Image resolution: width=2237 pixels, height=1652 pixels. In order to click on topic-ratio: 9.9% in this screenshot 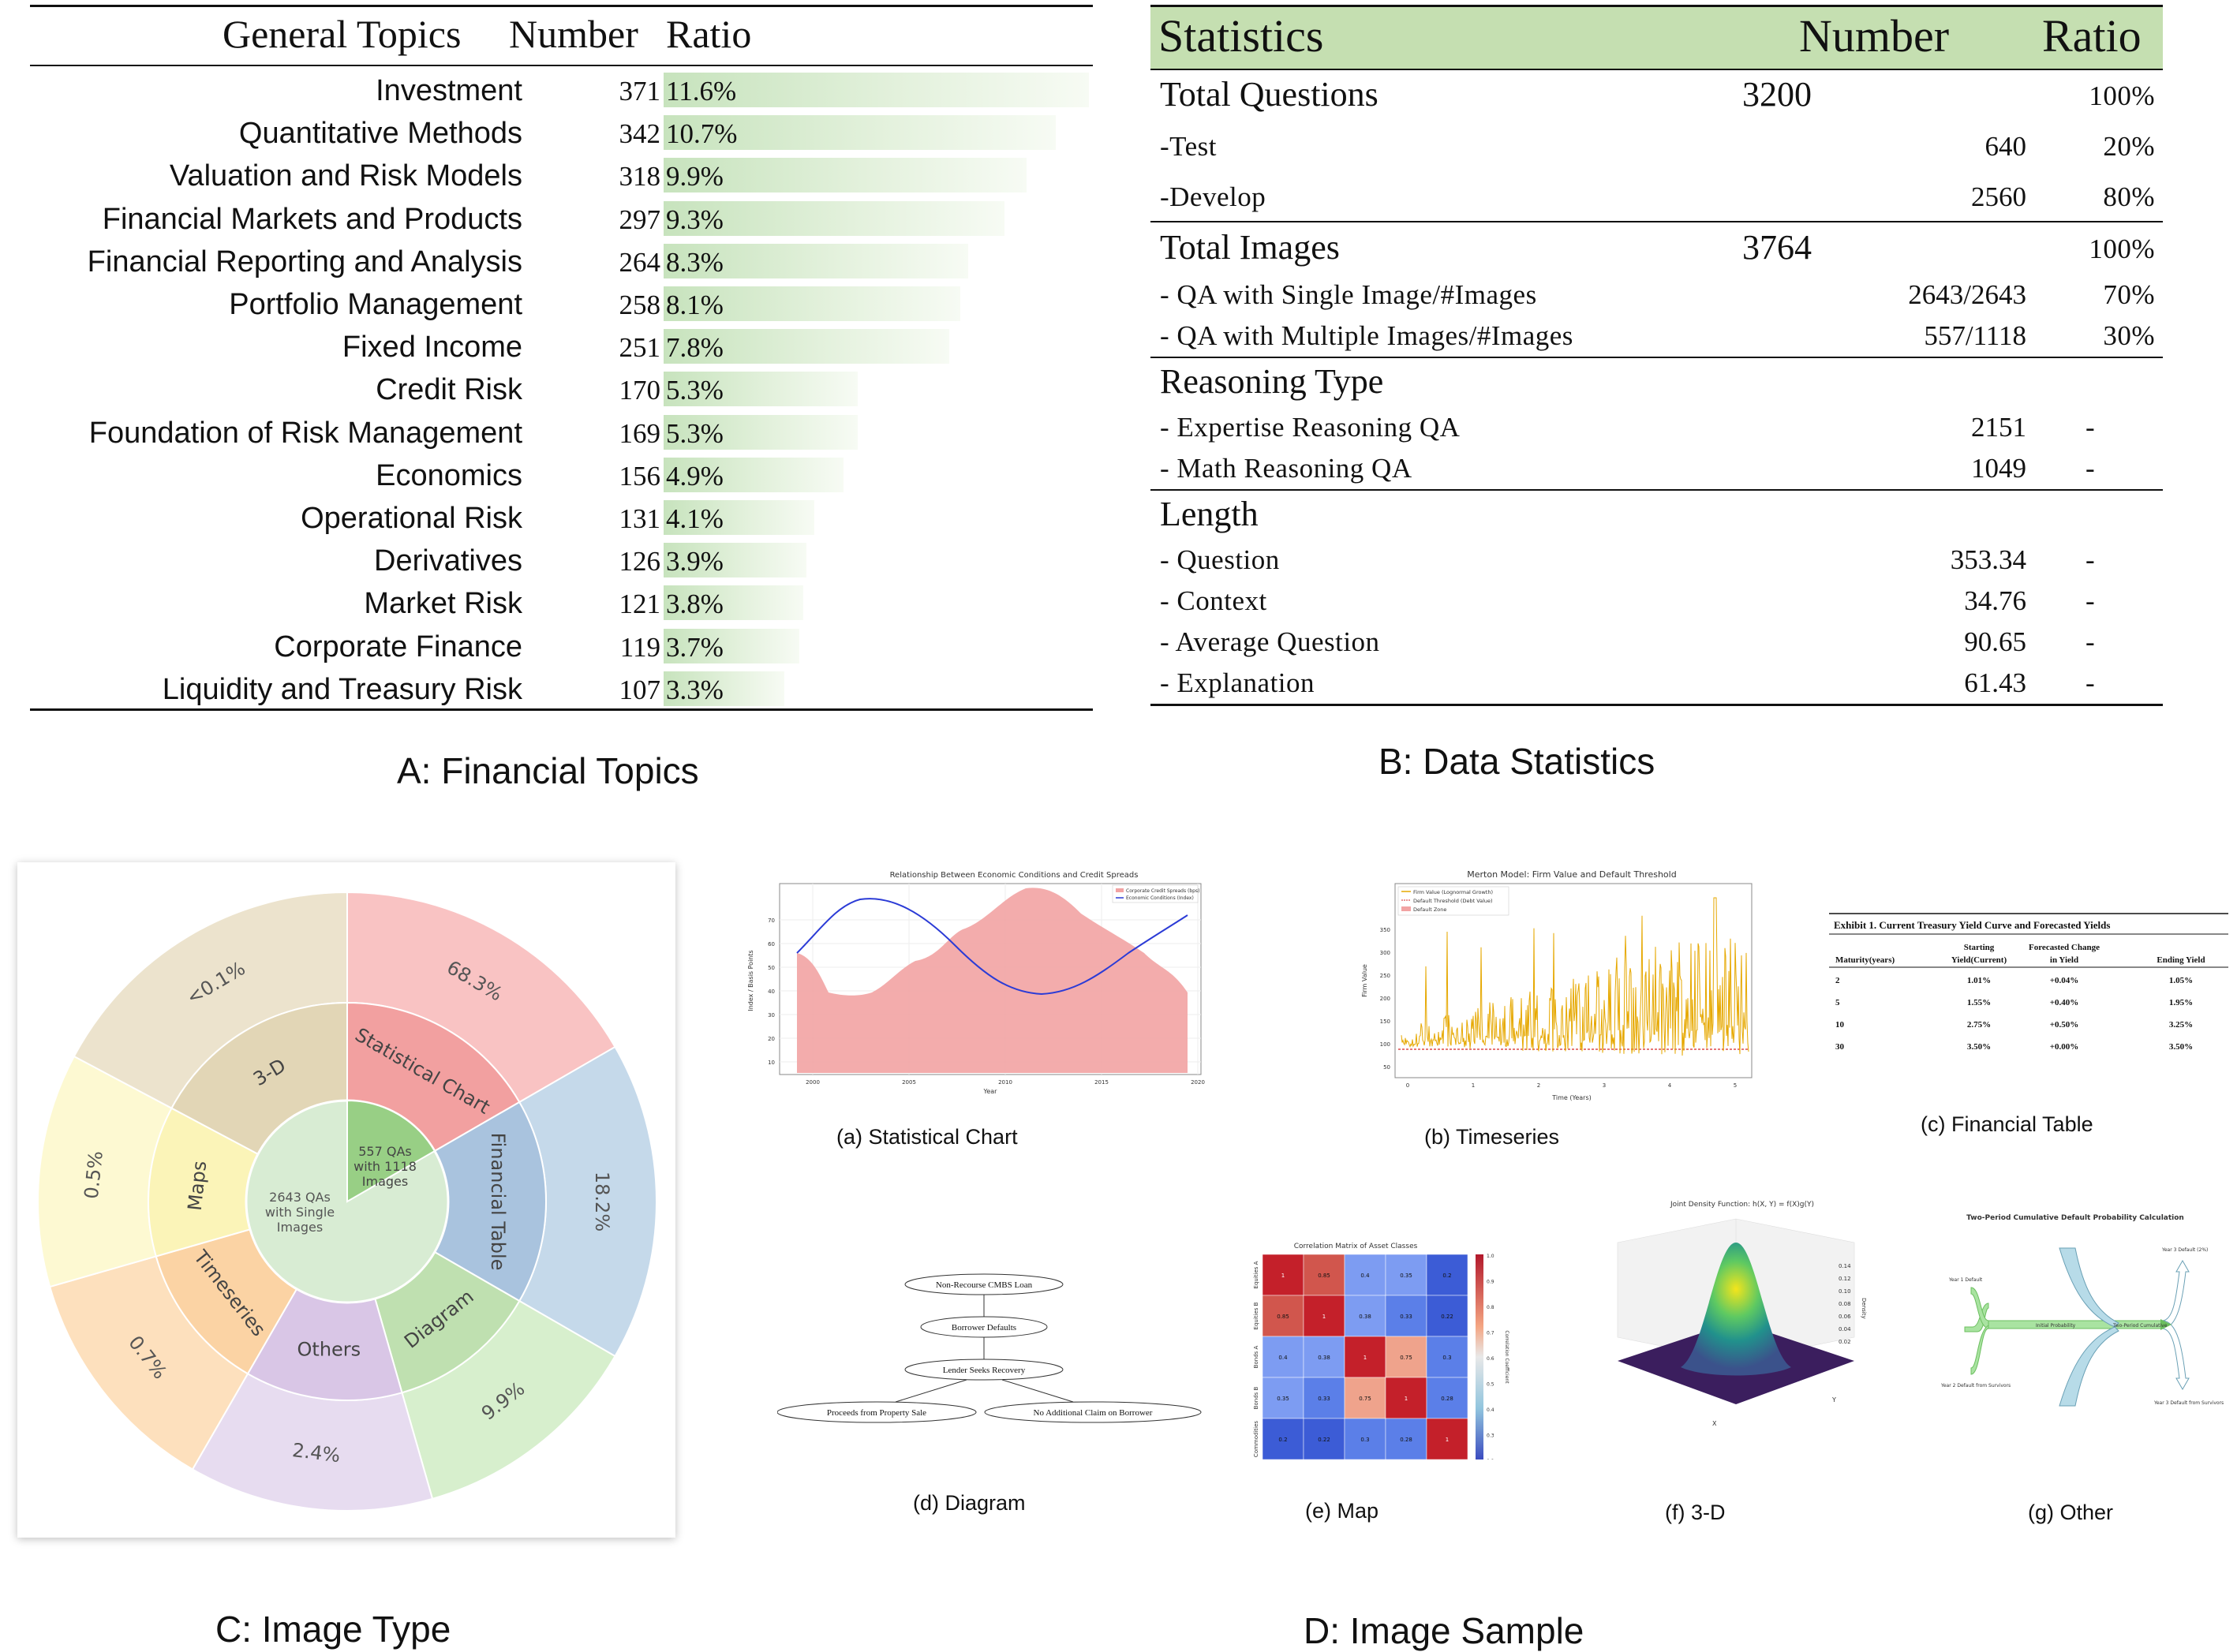, I will do `click(695, 176)`.